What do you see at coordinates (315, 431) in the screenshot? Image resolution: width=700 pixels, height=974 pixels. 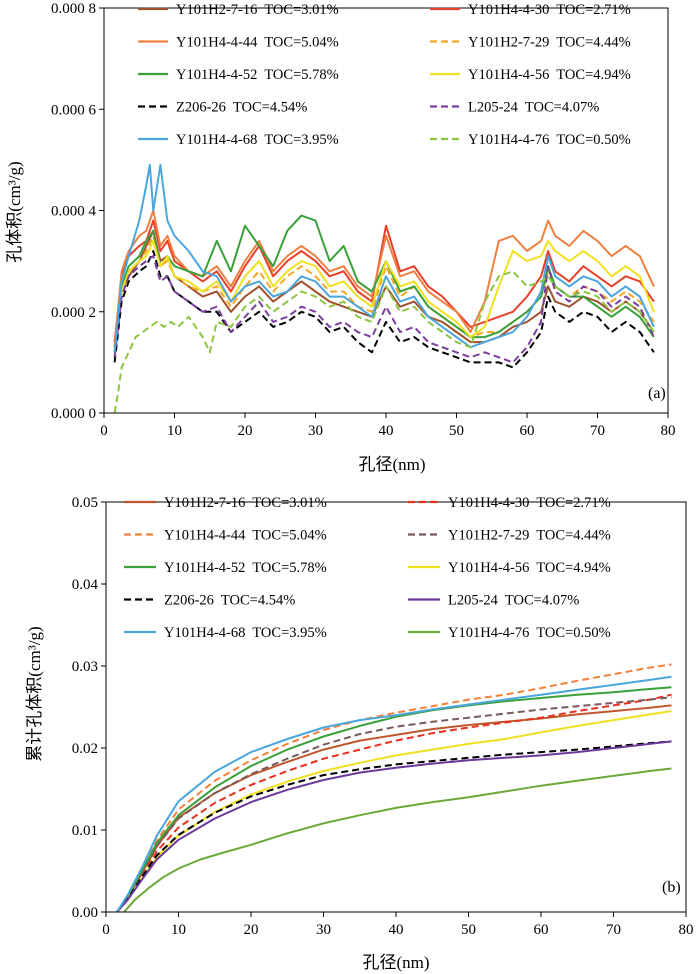 I see `panel-a-x-tick-label: 30` at bounding box center [315, 431].